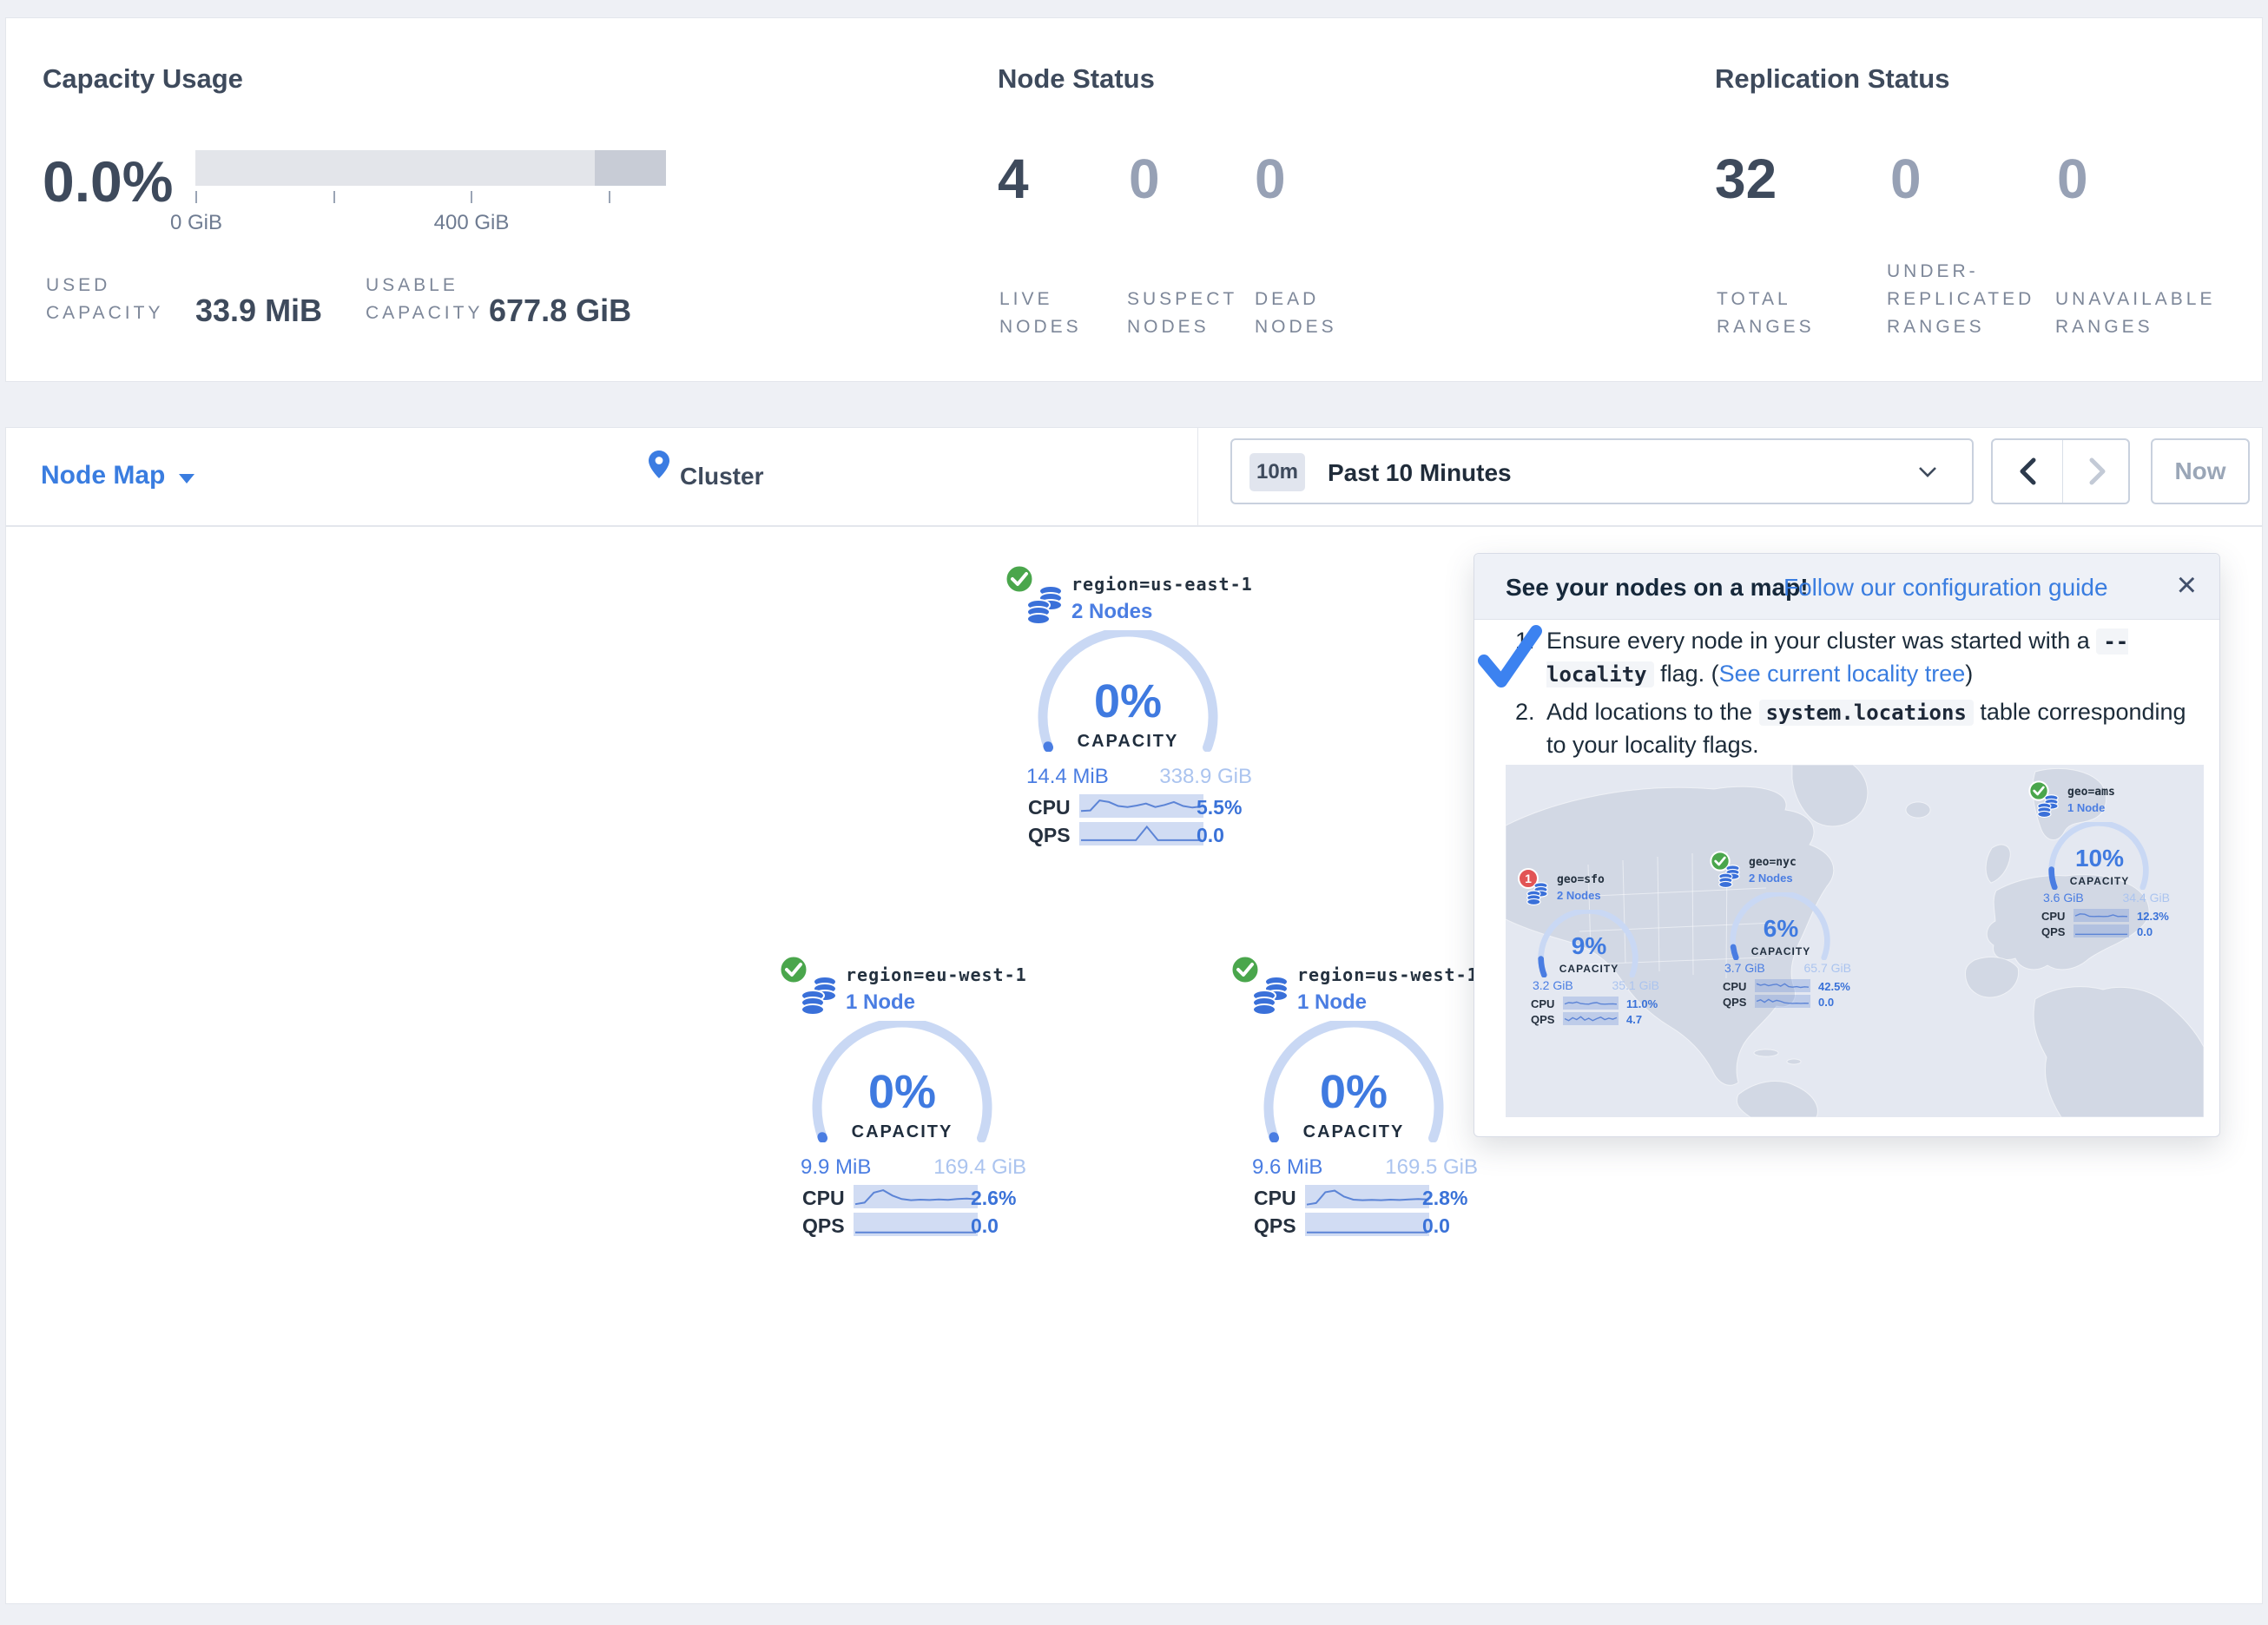  What do you see at coordinates (1420, 472) in the screenshot?
I see `time-window-label: Past 10 Minutes` at bounding box center [1420, 472].